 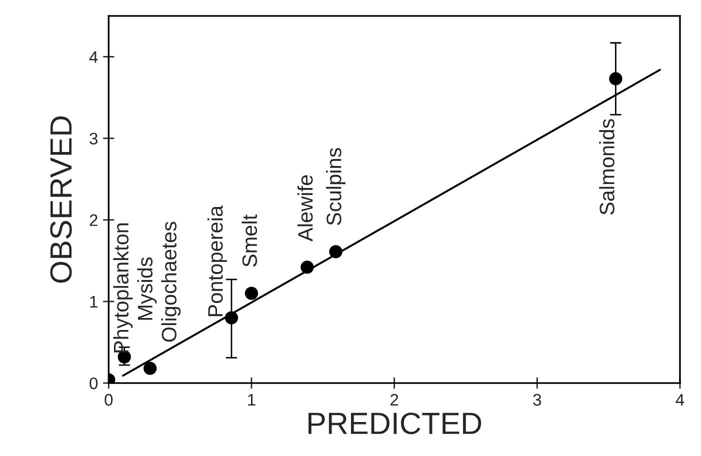 What do you see at coordinates (680, 400) in the screenshot?
I see `x-tick-label: 4` at bounding box center [680, 400].